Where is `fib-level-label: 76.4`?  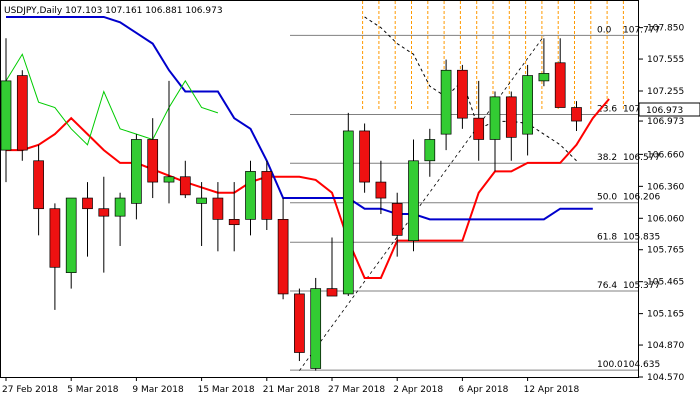 fib-level-label: 76.4 is located at coordinates (607, 286).